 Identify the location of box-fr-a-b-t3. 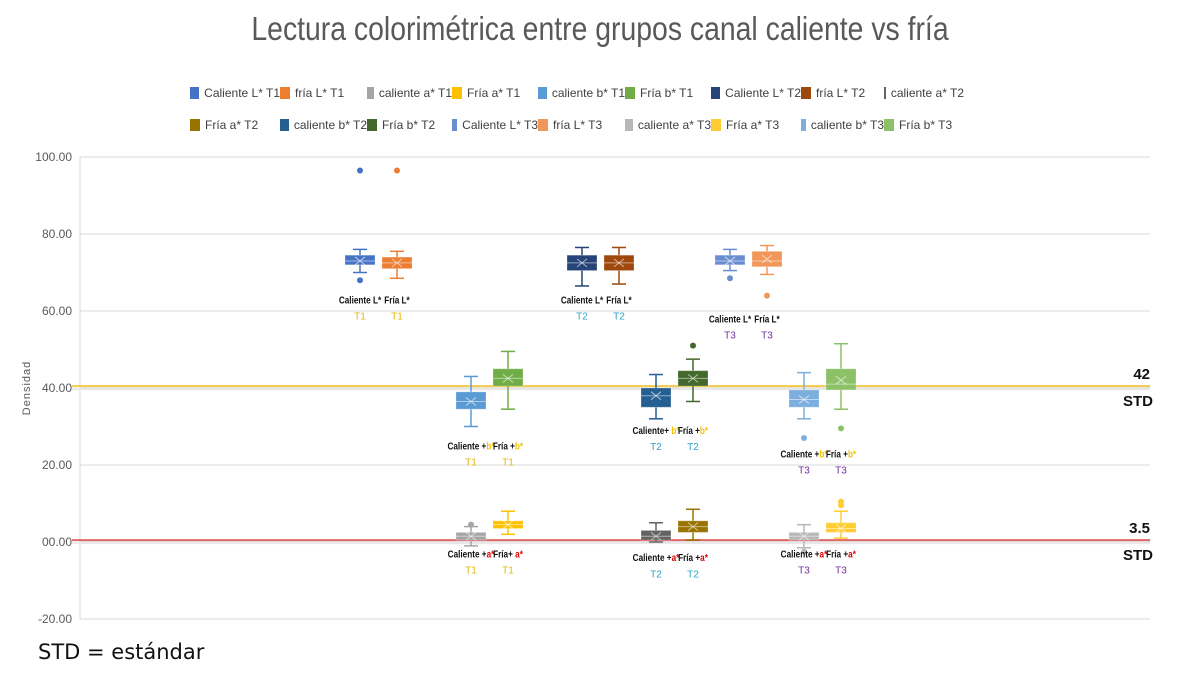
(841, 387).